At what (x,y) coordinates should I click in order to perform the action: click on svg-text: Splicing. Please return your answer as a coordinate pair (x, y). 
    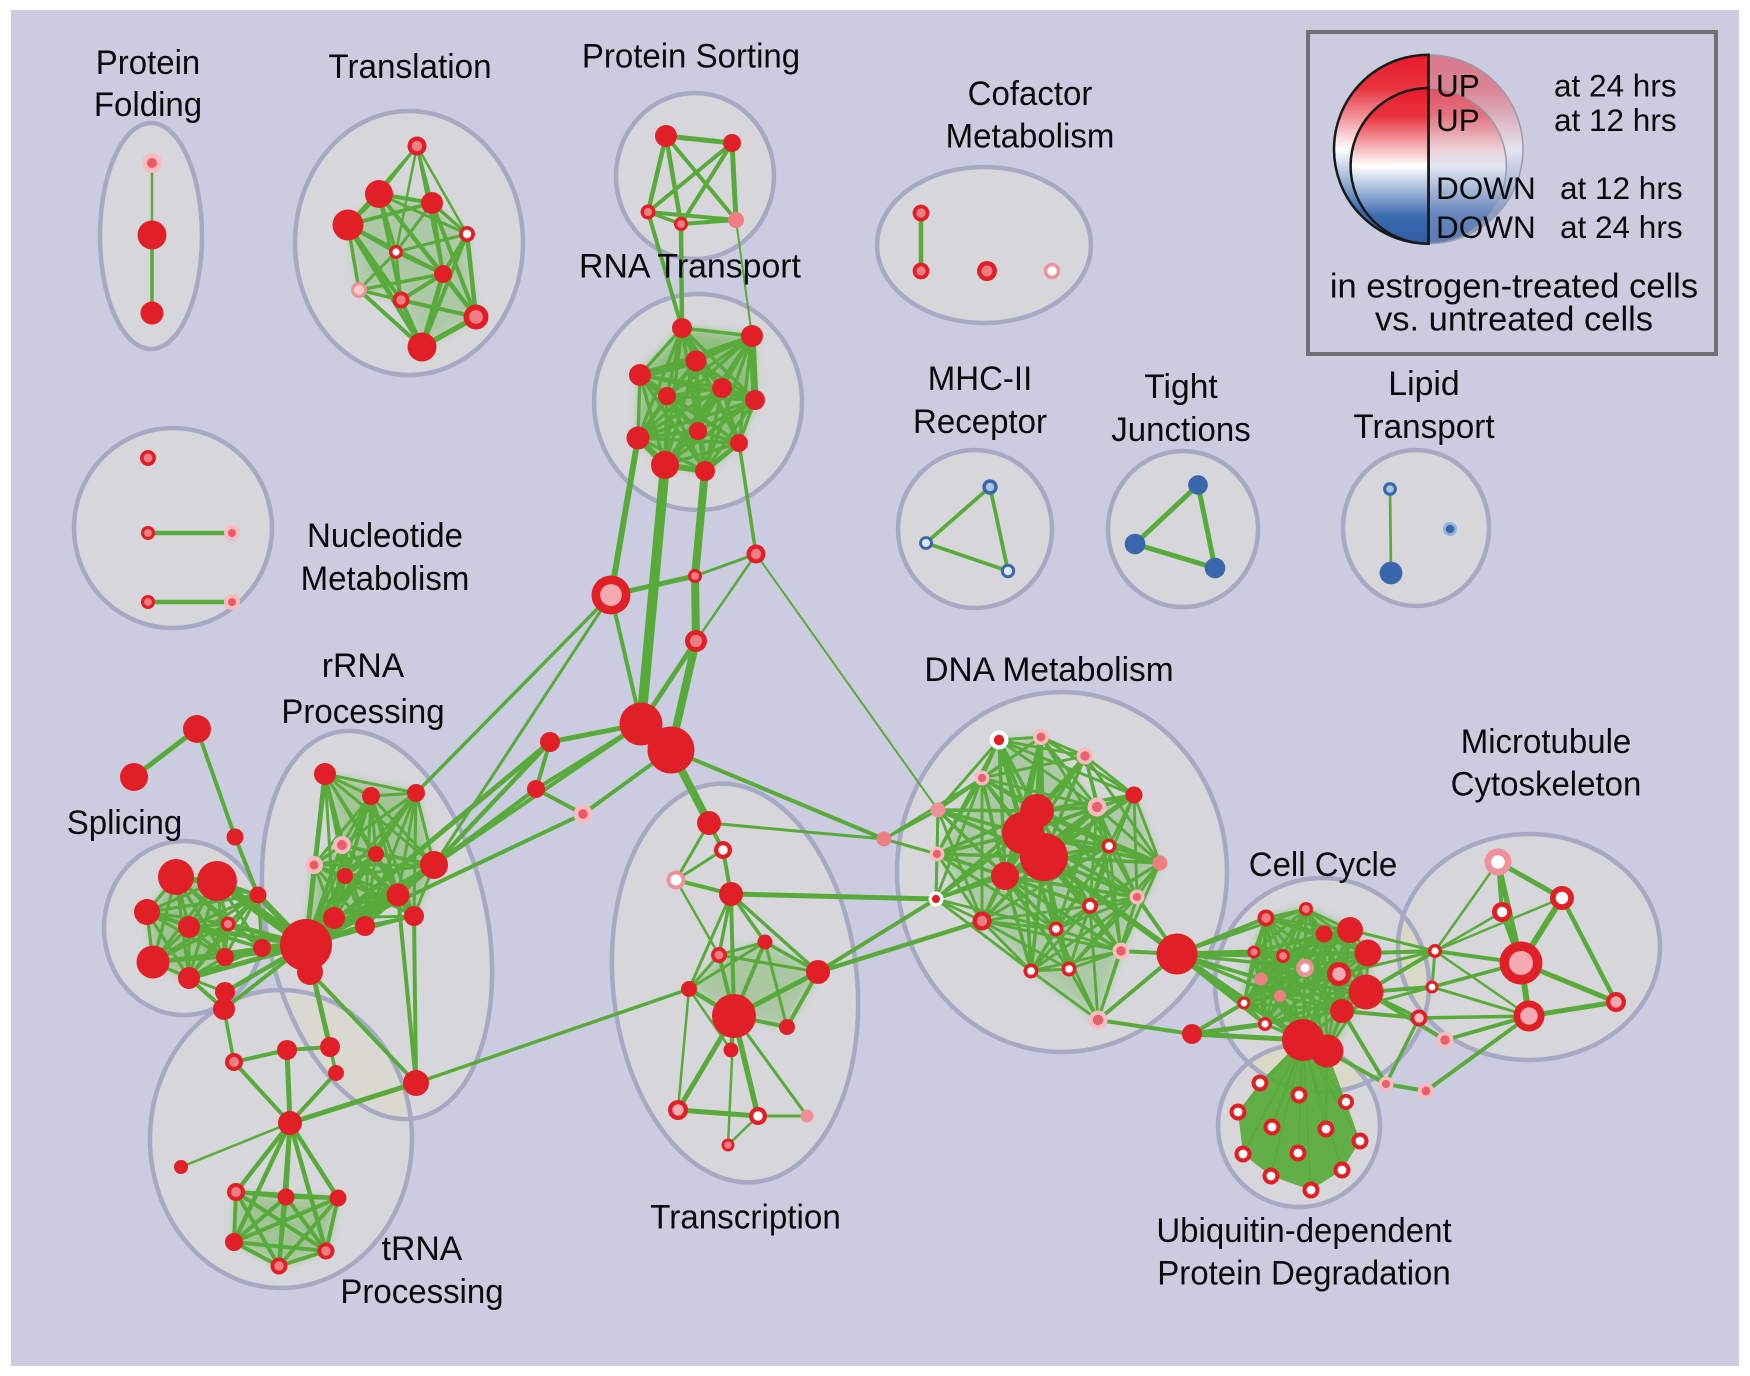
    Looking at the image, I should click on (125, 823).